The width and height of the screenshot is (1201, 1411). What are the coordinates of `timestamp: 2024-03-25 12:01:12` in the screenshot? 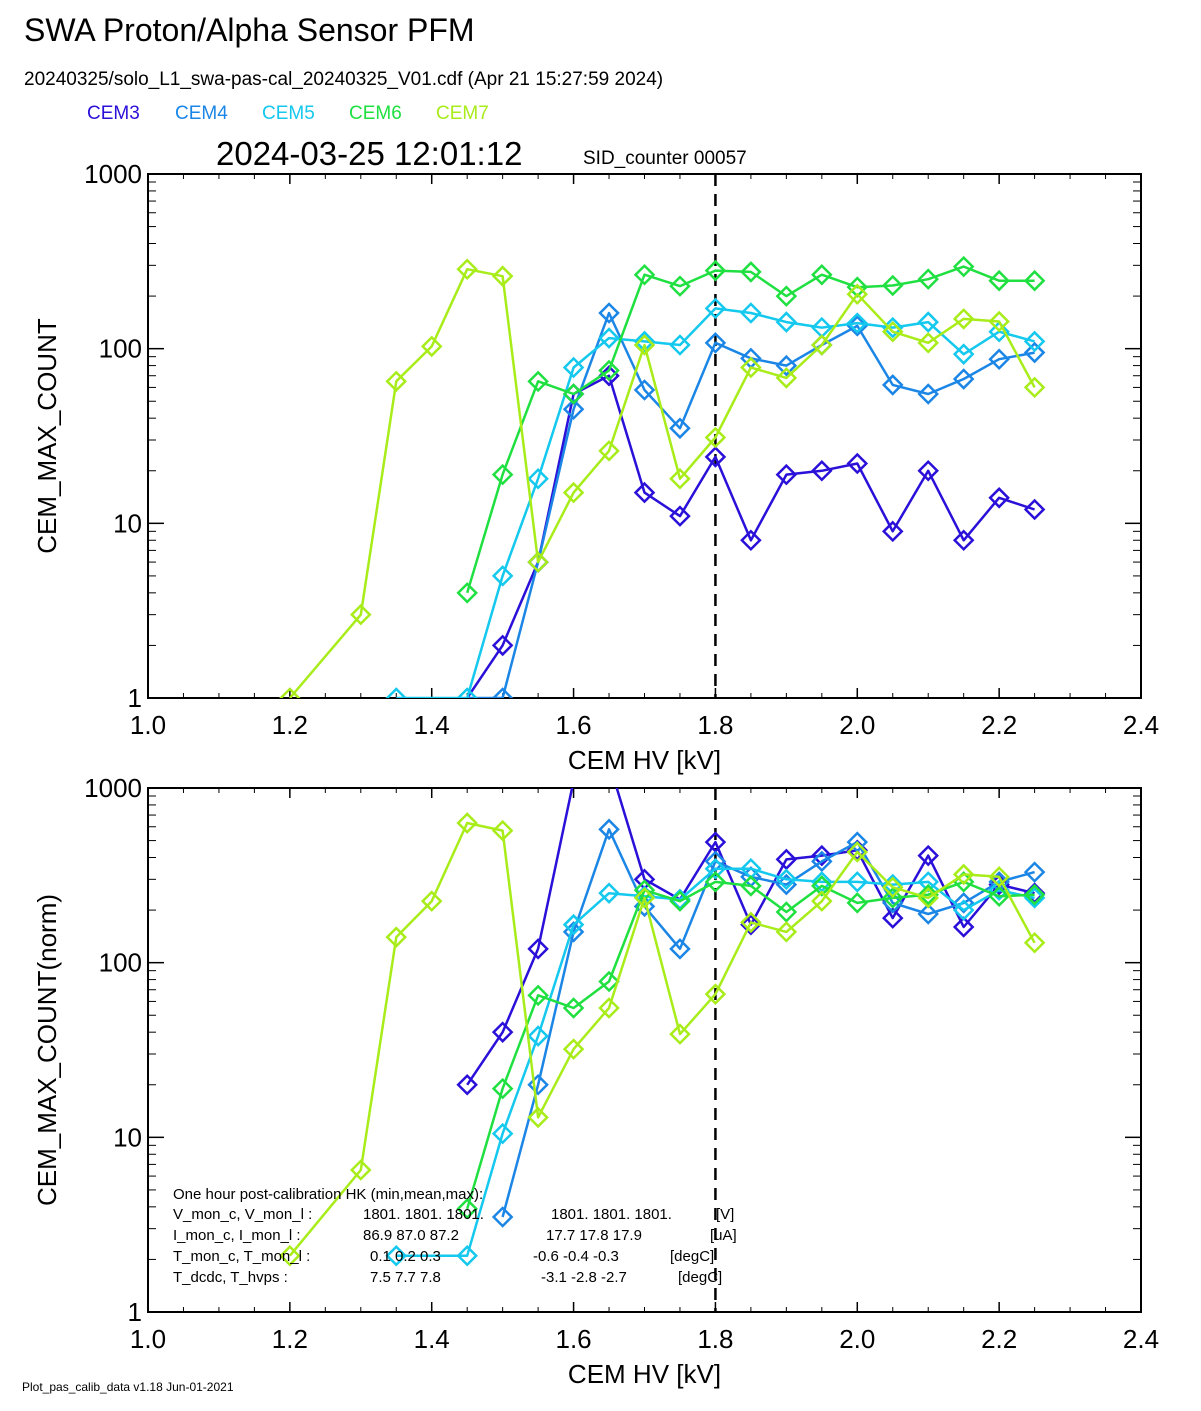 It's located at (369, 153).